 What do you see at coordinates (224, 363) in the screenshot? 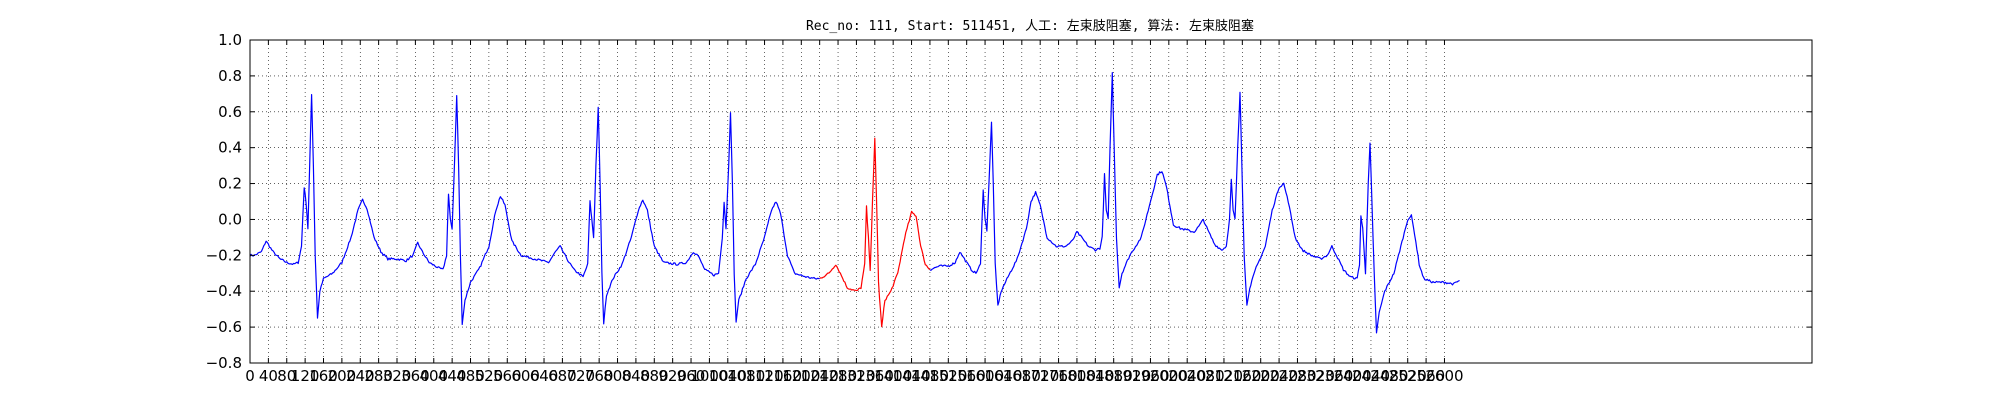
I see `y-tick-label: −0.8` at bounding box center [224, 363].